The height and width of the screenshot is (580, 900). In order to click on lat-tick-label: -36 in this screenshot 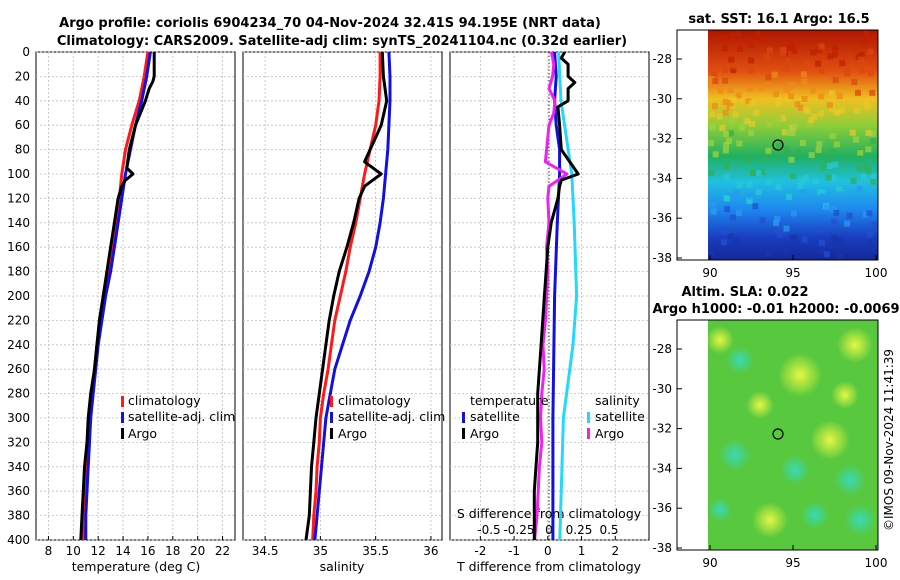, I will do `click(662, 508)`.